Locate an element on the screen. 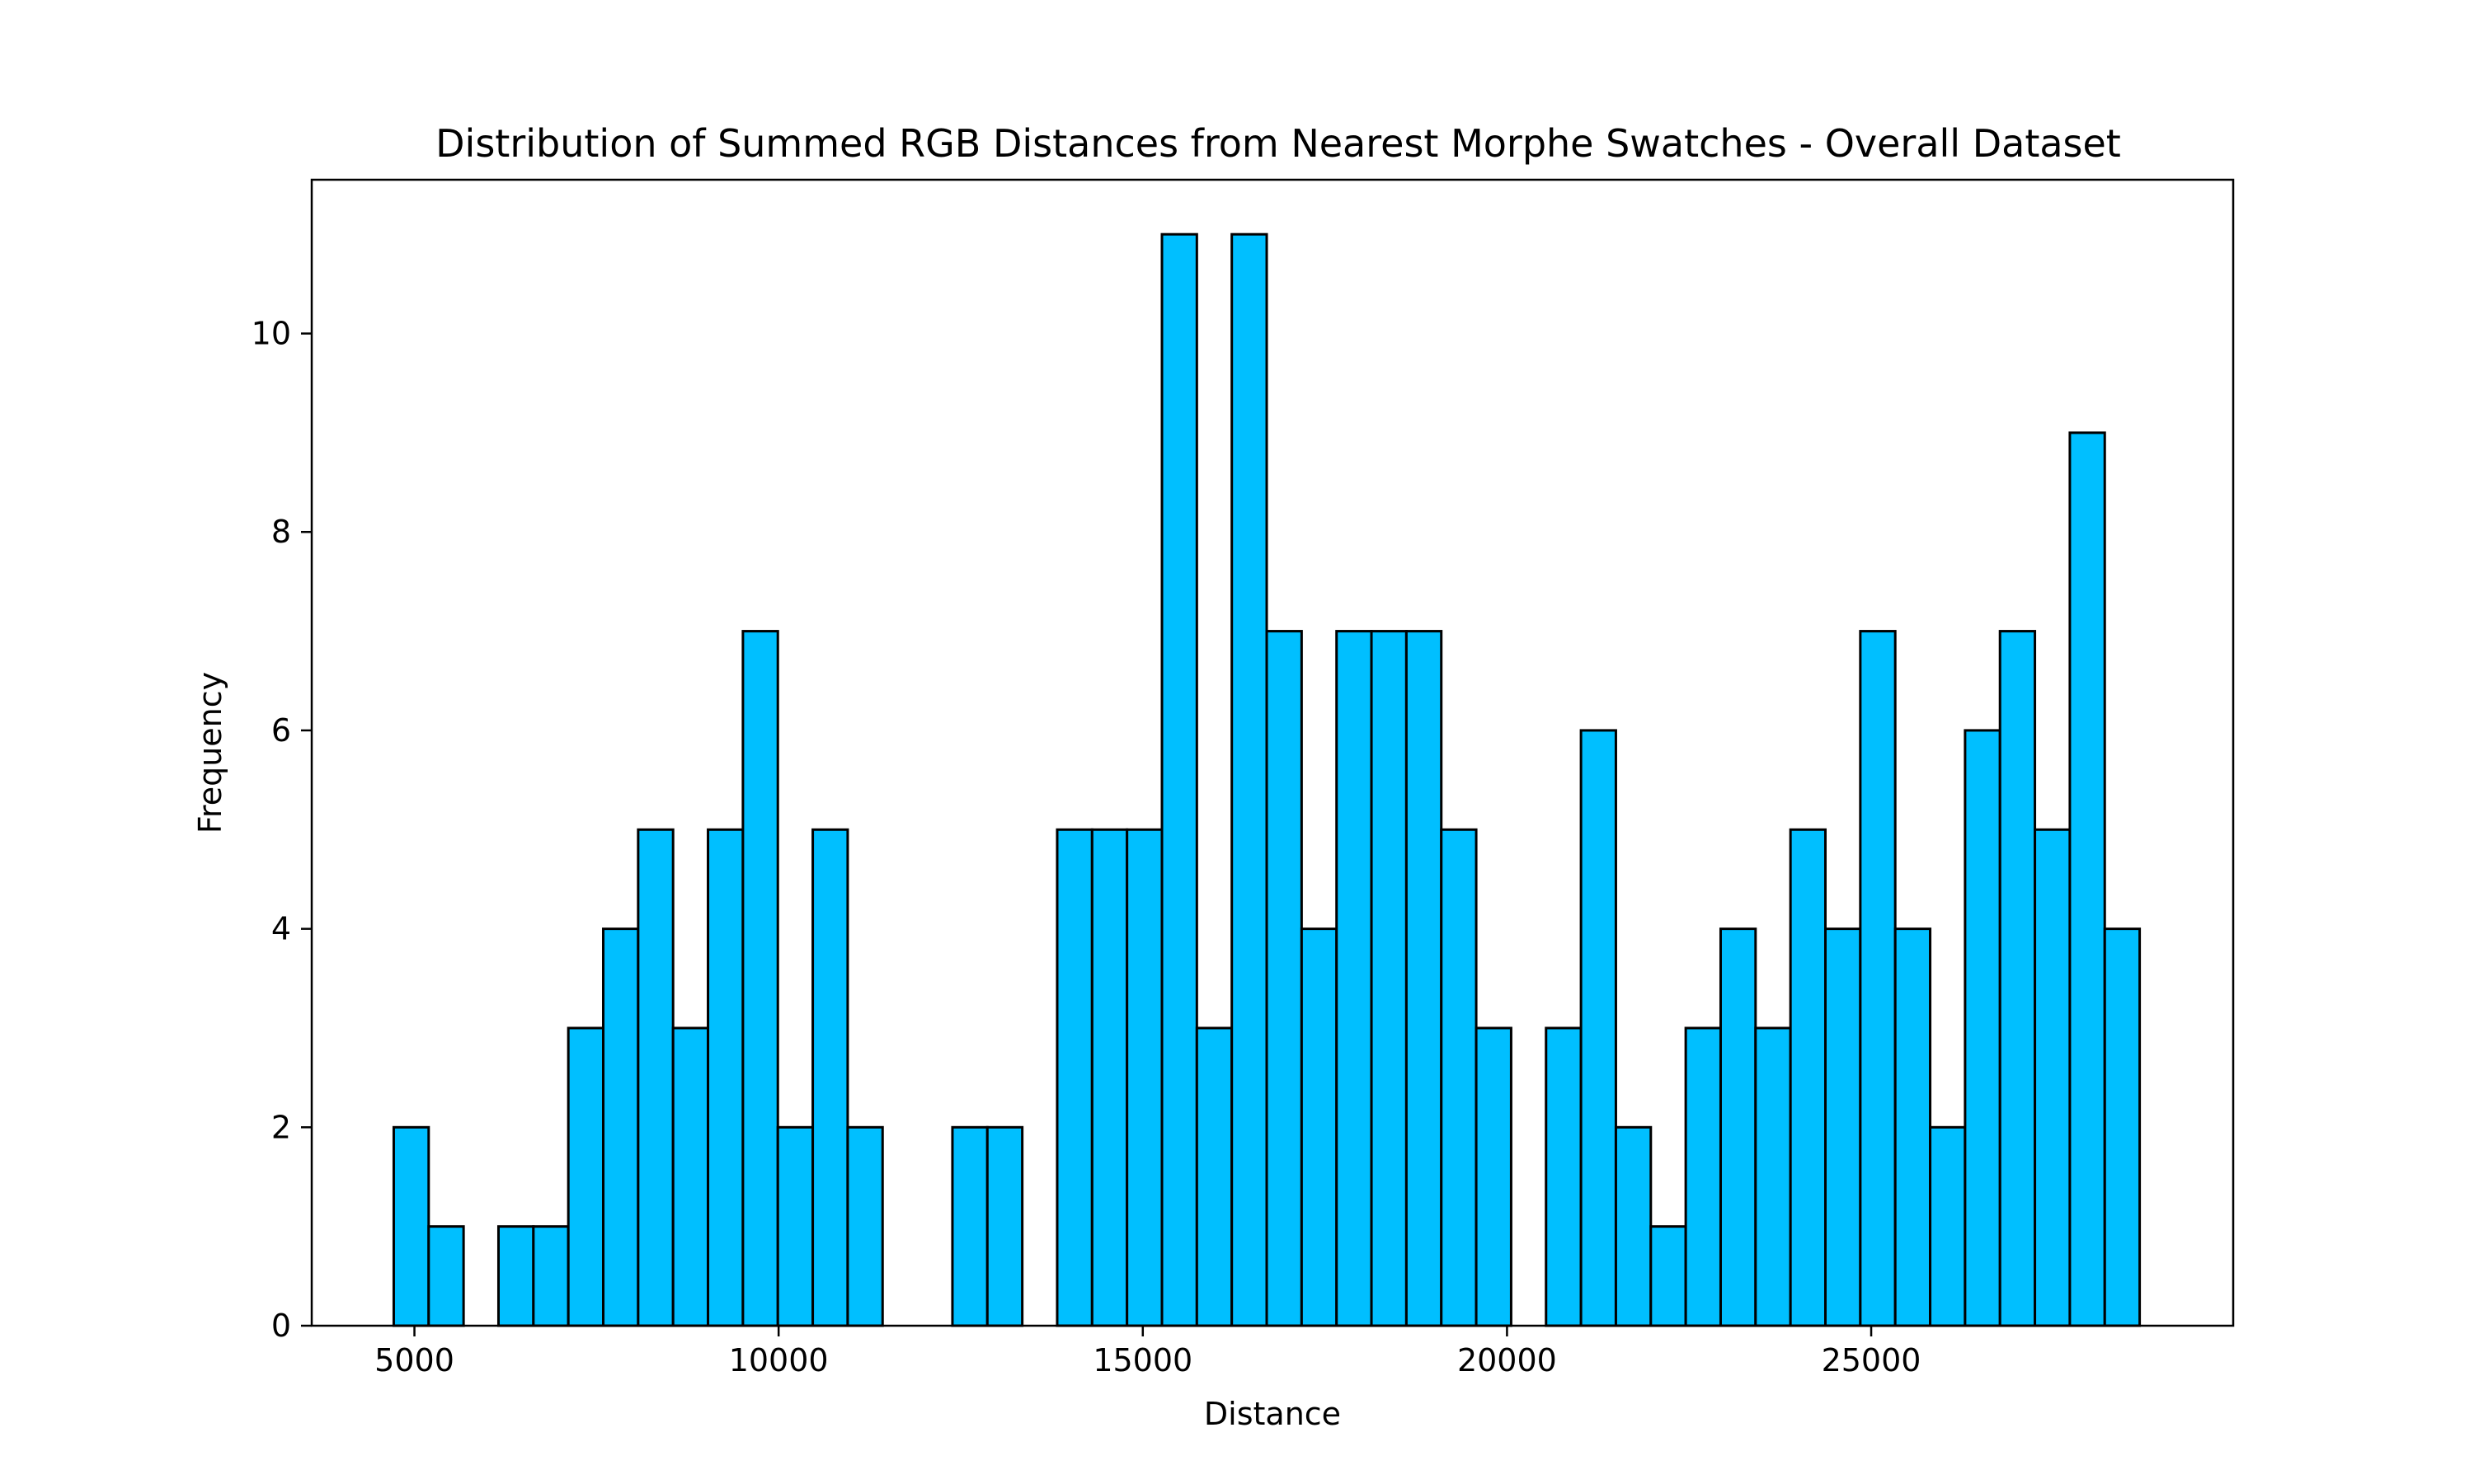  y-tick-label: 2 is located at coordinates (281, 1127).